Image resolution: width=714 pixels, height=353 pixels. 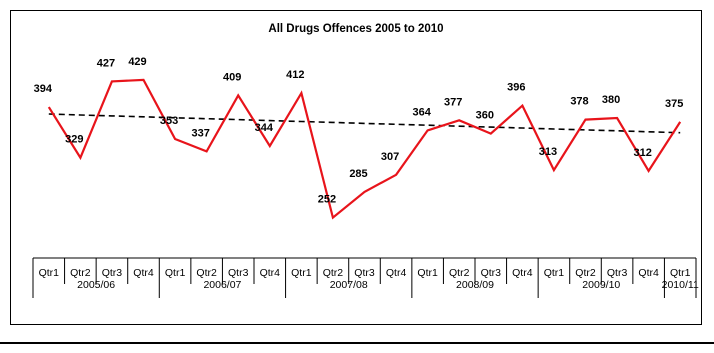 I want to click on year-tick-label: 2009/10, so click(x=601, y=285).